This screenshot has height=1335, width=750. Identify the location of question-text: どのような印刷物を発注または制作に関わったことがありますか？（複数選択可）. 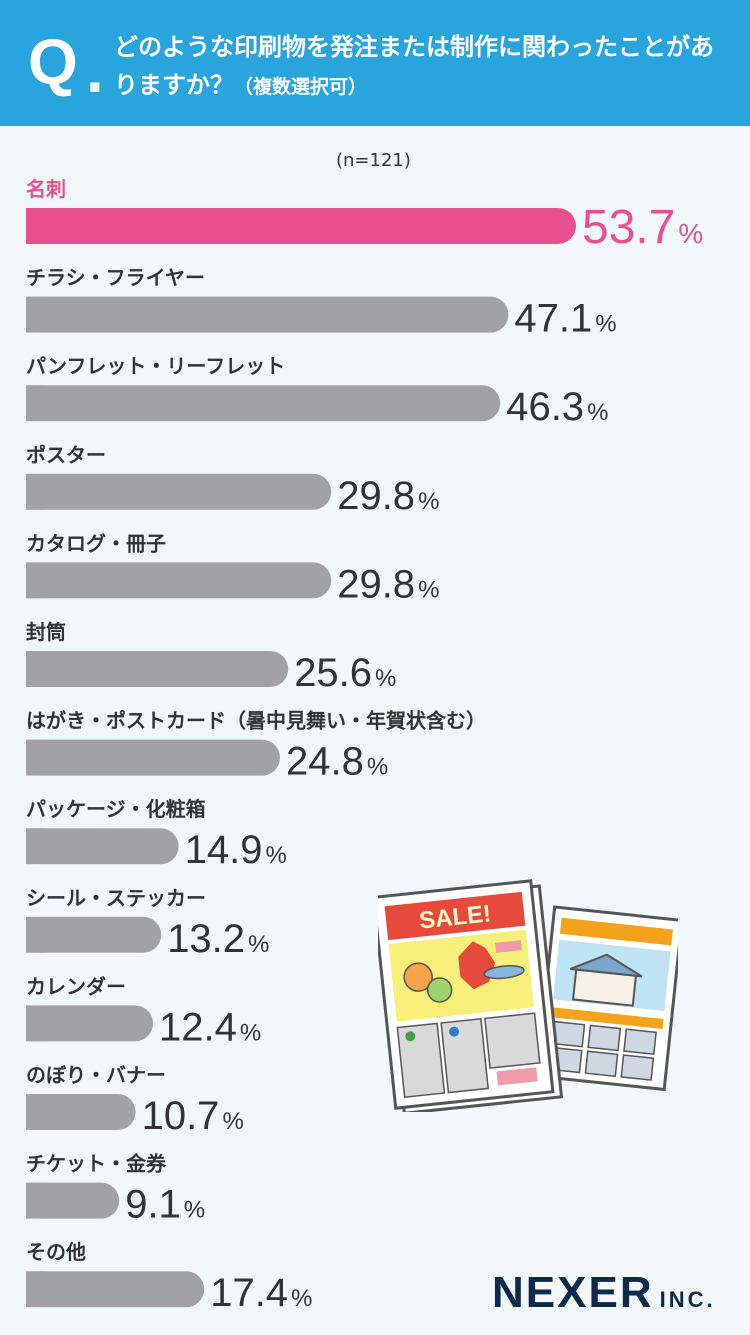
(424, 67).